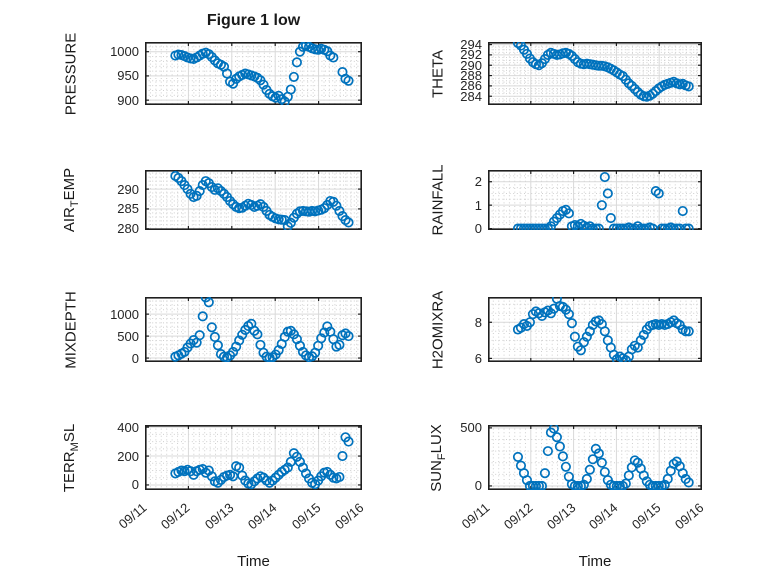 The width and height of the screenshot is (778, 583). I want to click on ytick-label-rainfall: 2, so click(478, 182).